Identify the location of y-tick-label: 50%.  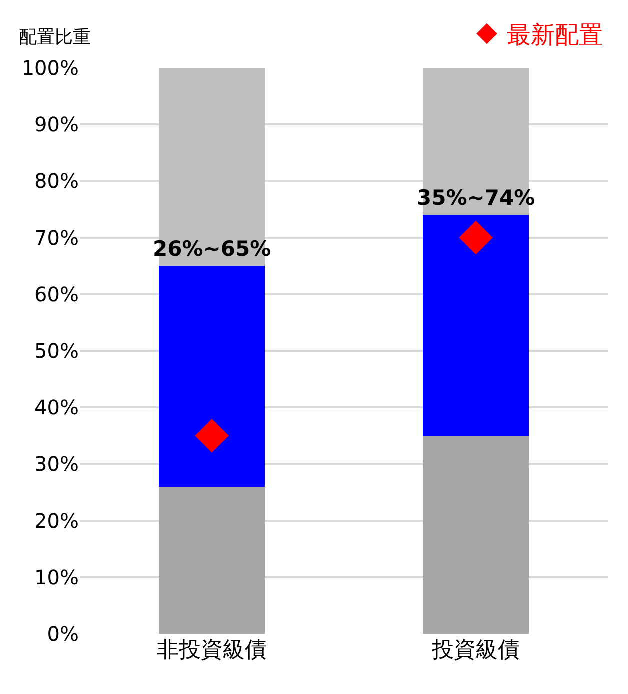
(56, 351).